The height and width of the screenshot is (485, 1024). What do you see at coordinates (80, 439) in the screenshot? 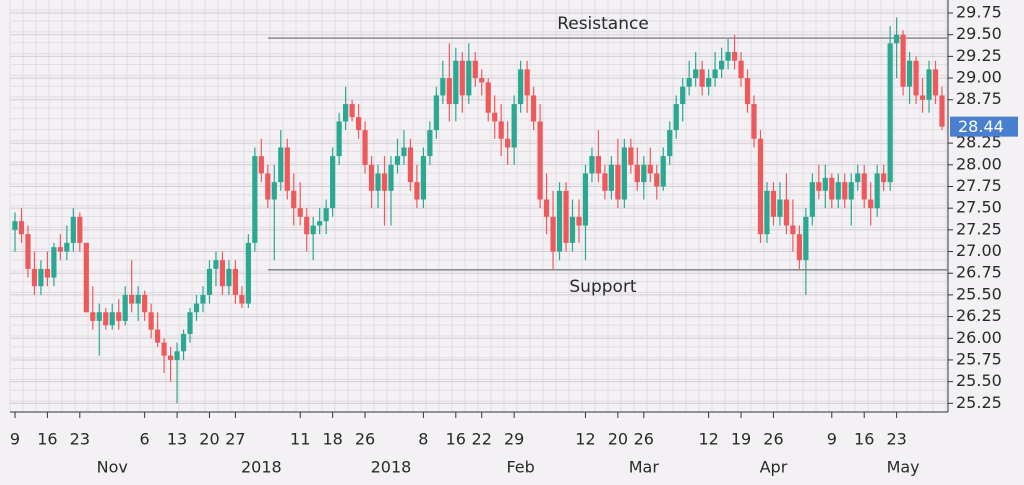
I see `x-tick-label: 23` at bounding box center [80, 439].